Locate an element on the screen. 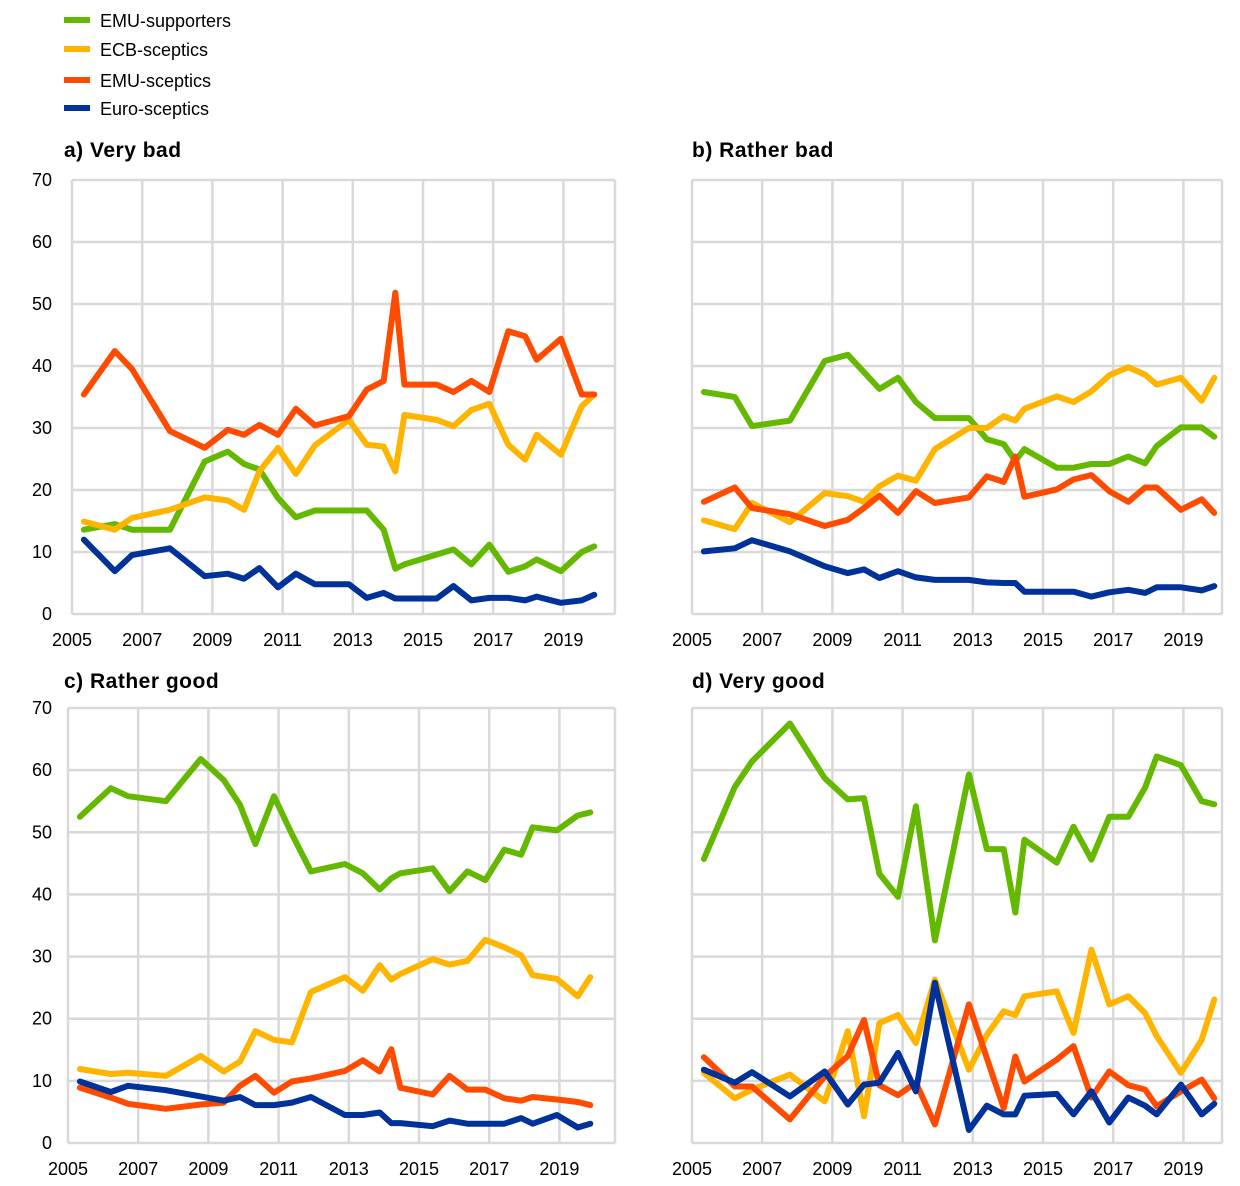 This screenshot has width=1240, height=1186. panel-title: b) Rather bad is located at coordinates (763, 150).